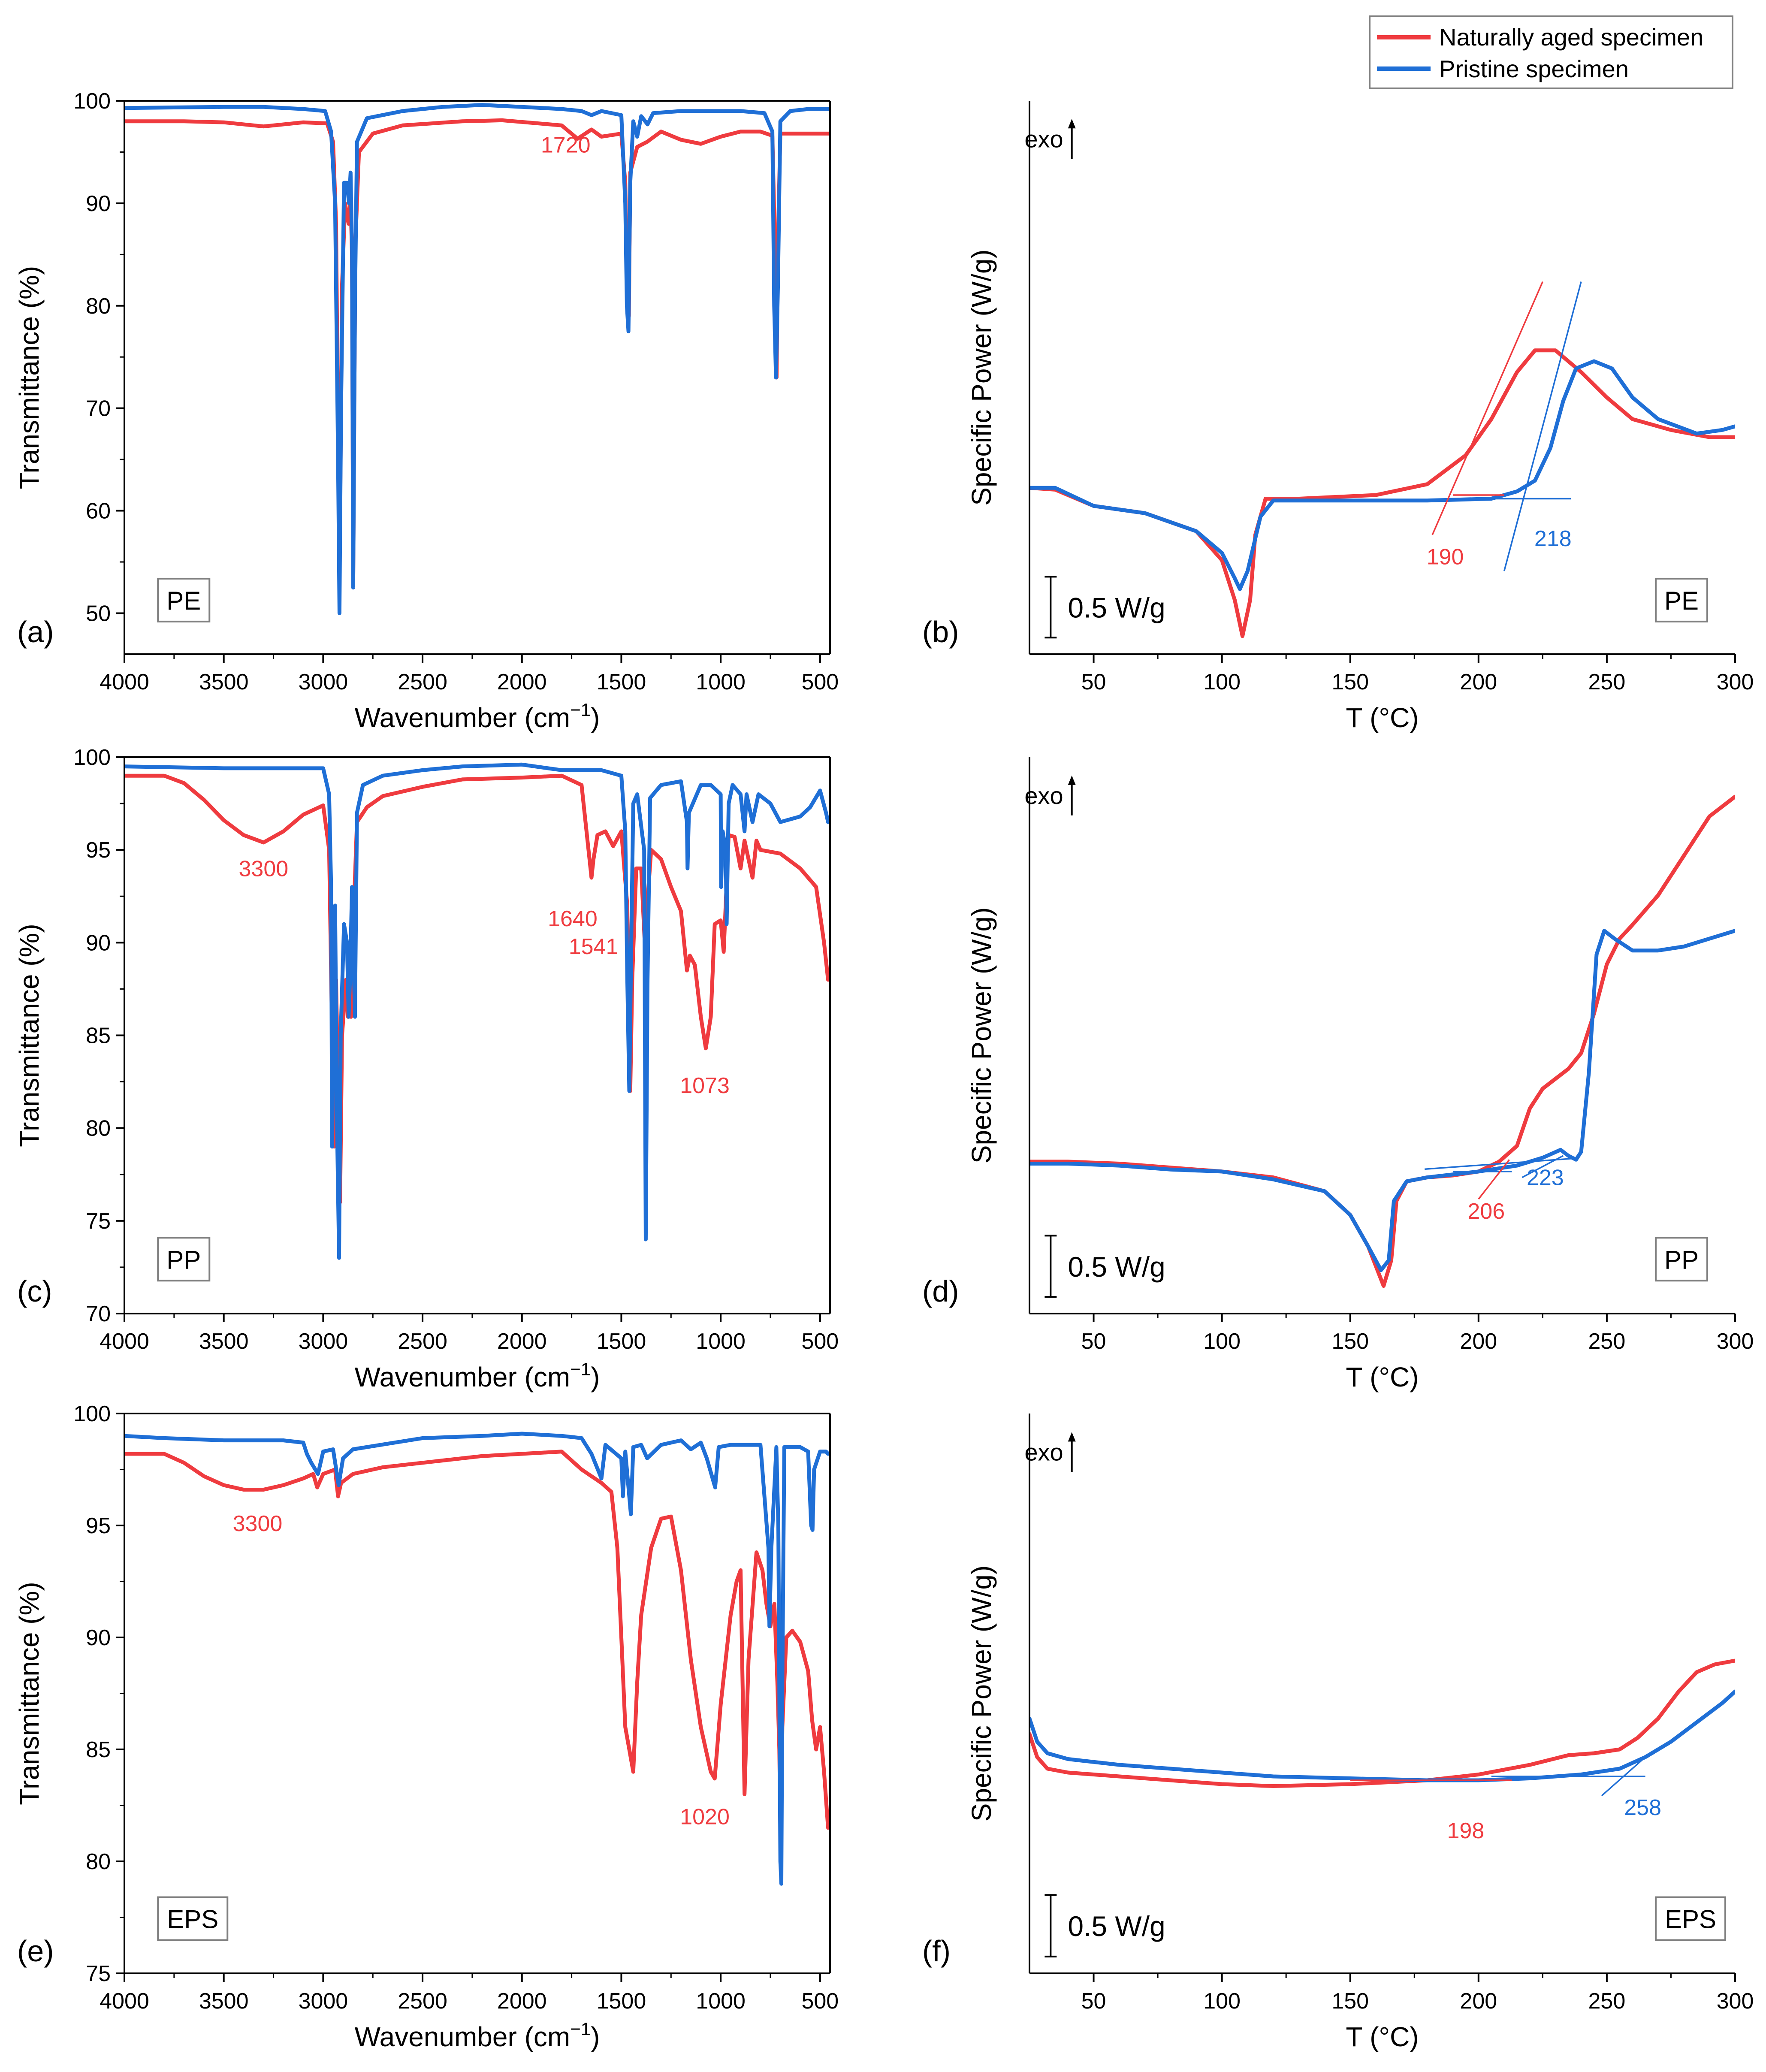 Image resolution: width=1766 pixels, height=2072 pixels. Describe the element at coordinates (35, 632) in the screenshot. I see `panel-label: (a)` at that location.